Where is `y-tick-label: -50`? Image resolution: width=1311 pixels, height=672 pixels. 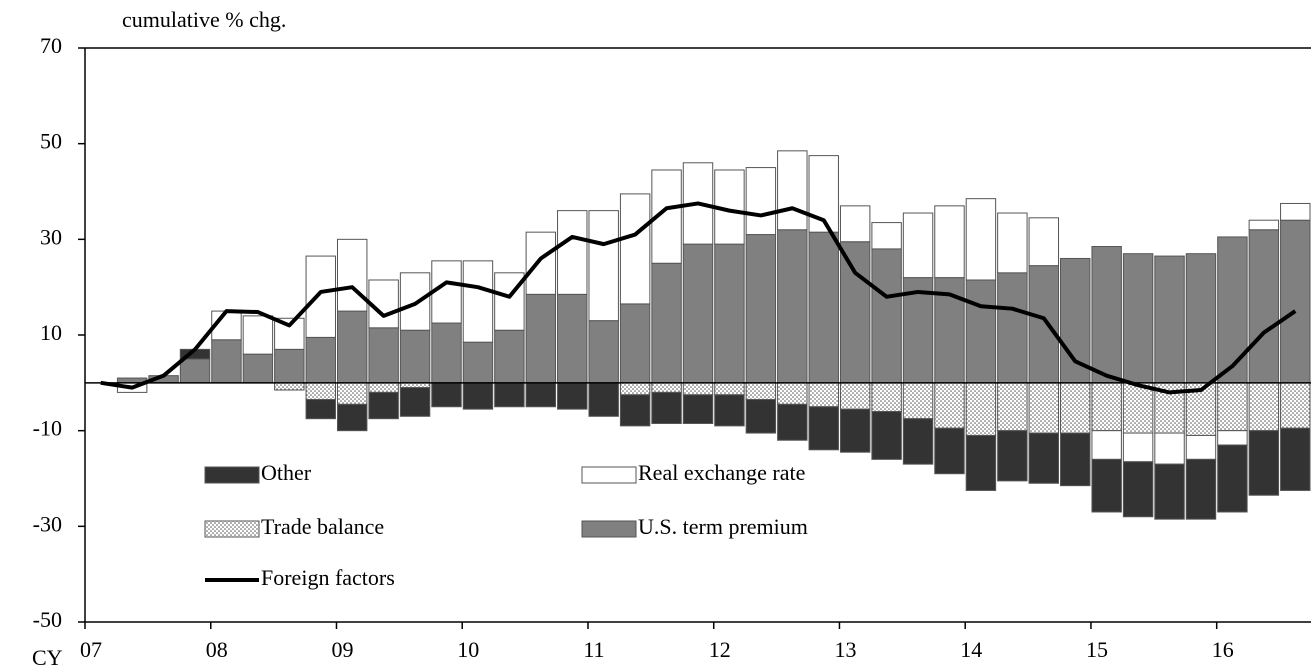
y-tick-label: -50 is located at coordinates (47, 619).